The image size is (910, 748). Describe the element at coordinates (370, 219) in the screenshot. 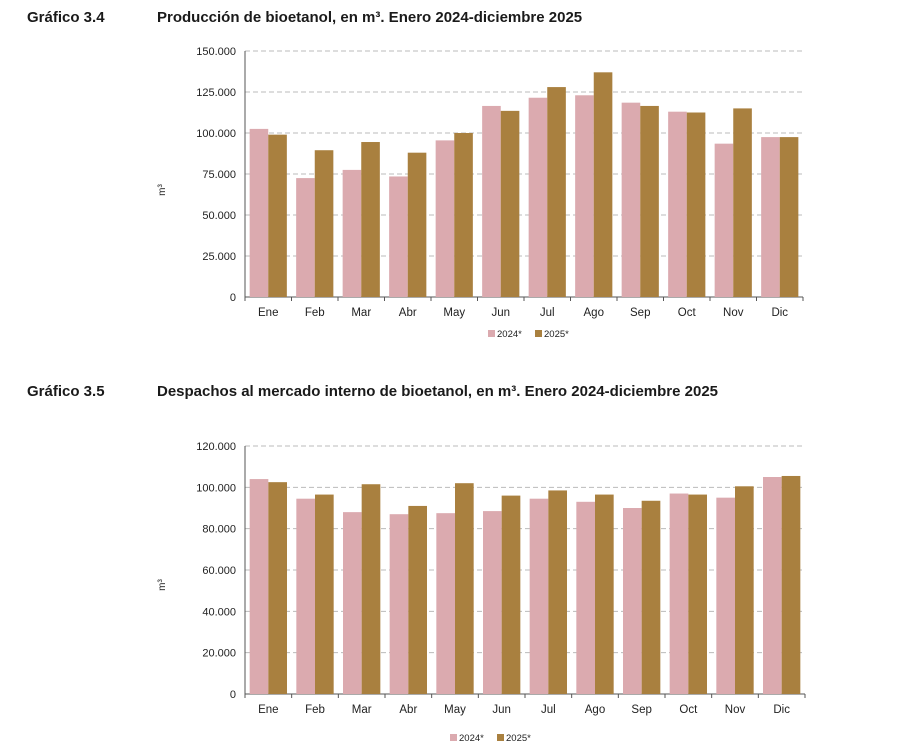

I see `bar-2025-mar` at that location.